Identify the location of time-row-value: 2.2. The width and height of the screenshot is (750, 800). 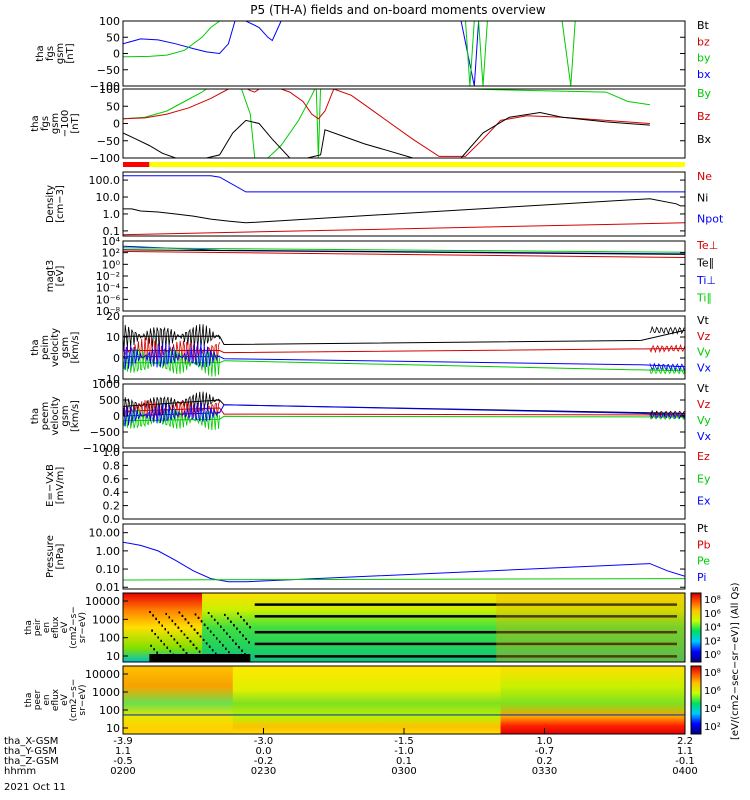
(685, 741).